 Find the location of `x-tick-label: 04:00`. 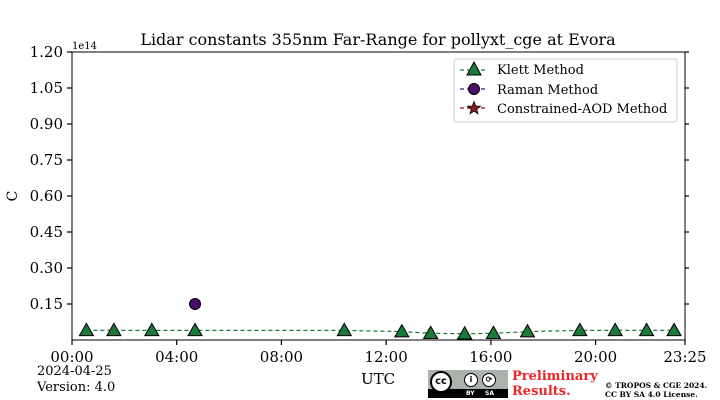

x-tick-label: 04:00 is located at coordinates (176, 357).